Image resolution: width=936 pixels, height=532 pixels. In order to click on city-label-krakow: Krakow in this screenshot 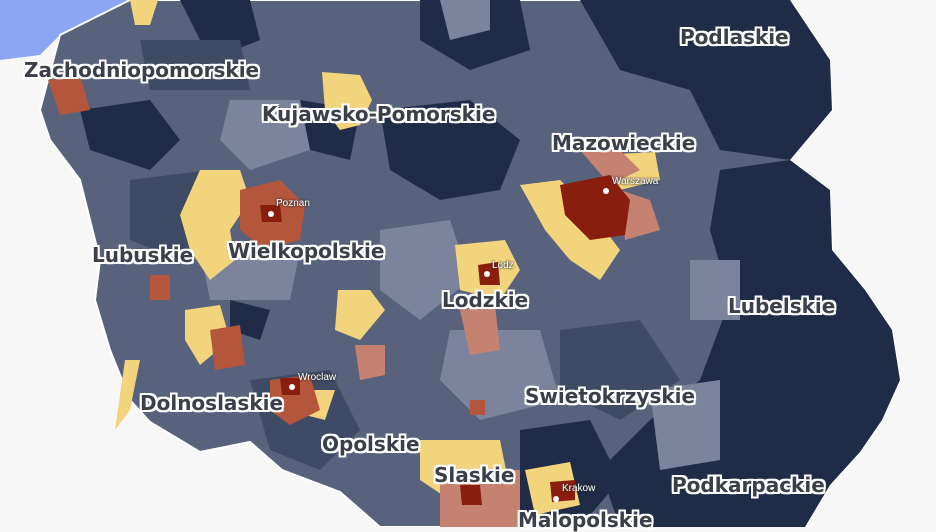, I will do `click(579, 488)`.